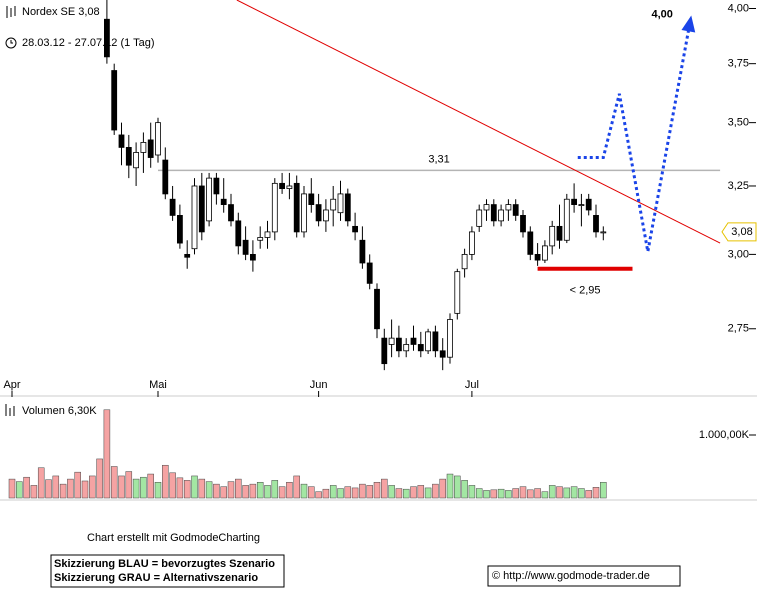 Image resolution: width=757 pixels, height=611 pixels. I want to click on candle-icon, so click(11, 12).